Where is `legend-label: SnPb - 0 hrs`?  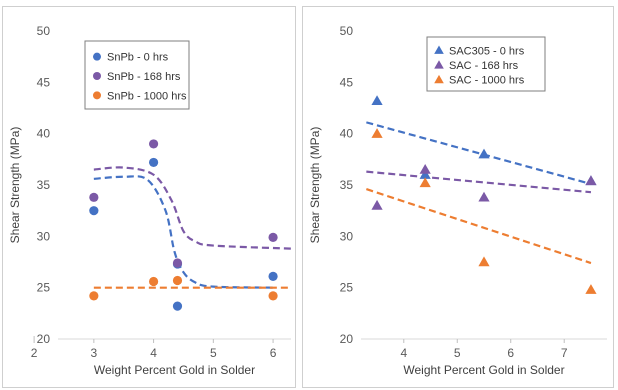
legend-label: SnPb - 0 hrs is located at coordinates (138, 58).